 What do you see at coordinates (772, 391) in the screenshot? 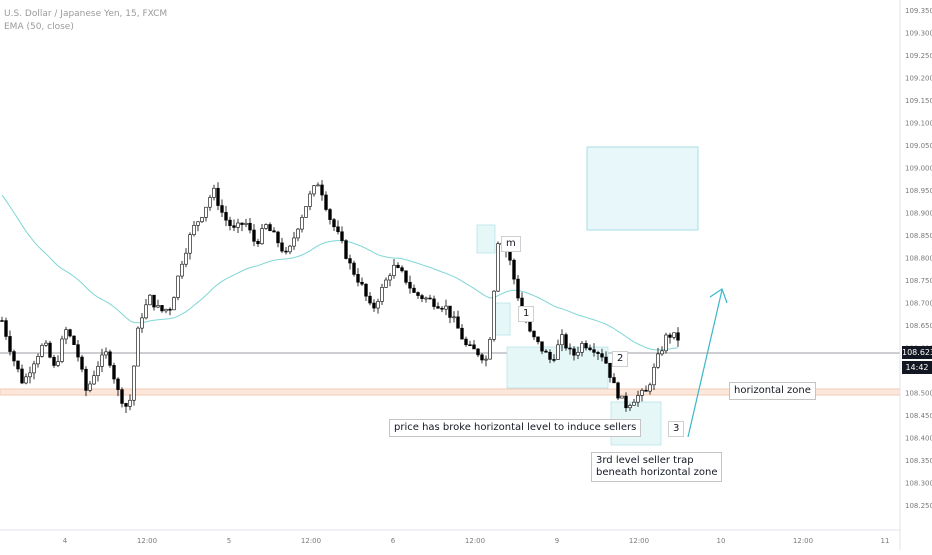
I see `horizontal-zone-note: horizontal zone` at bounding box center [772, 391].